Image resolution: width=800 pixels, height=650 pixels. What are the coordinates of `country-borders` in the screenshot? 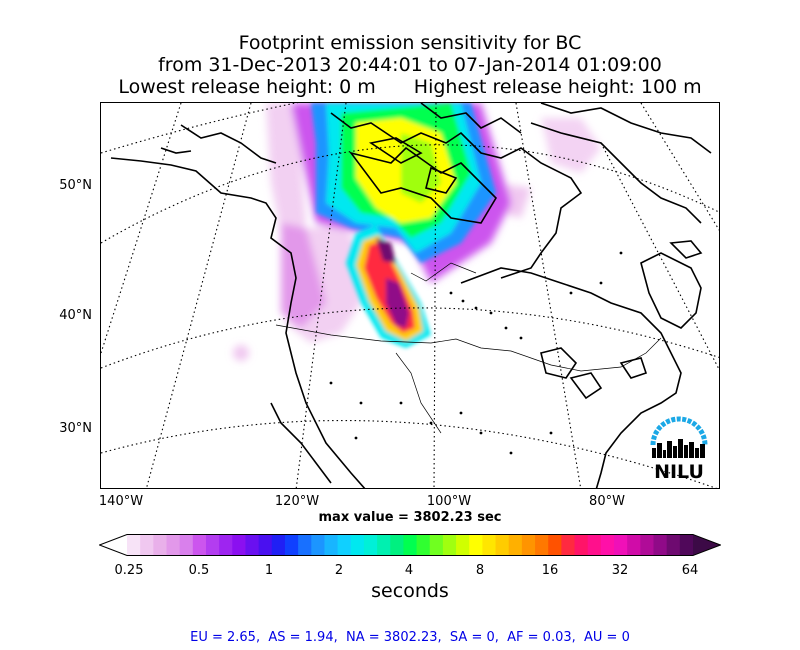 It's located at (468, 348).